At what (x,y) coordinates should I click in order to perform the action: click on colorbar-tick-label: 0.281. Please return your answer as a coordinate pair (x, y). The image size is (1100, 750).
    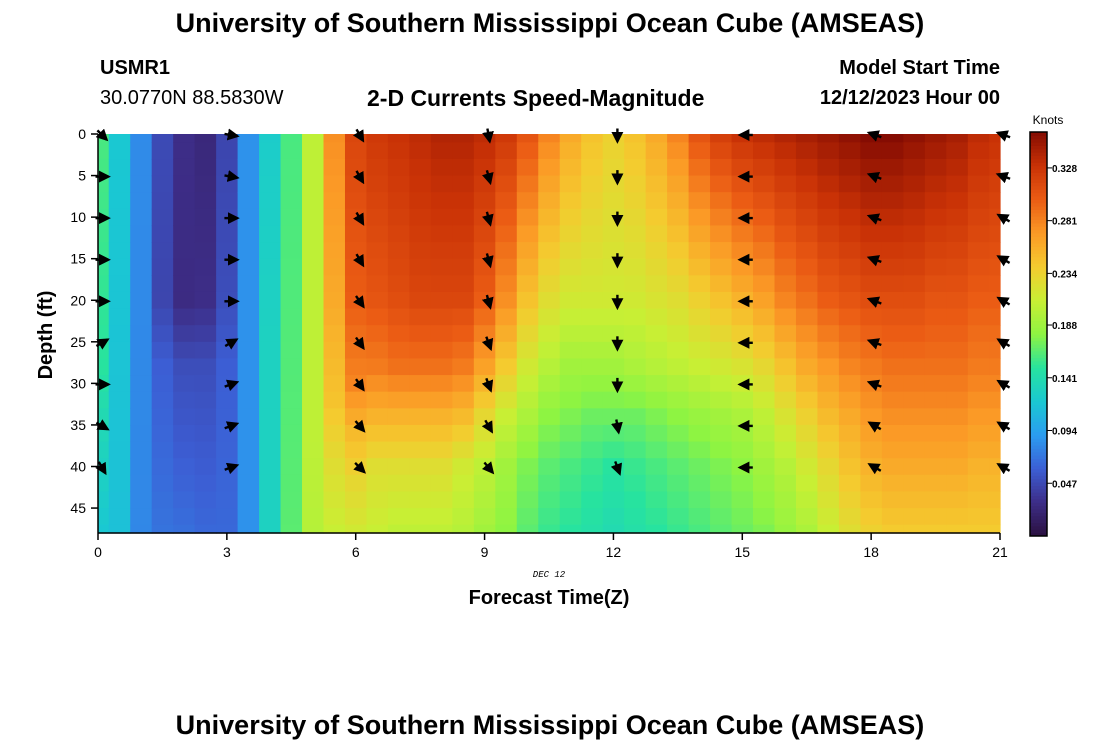
    Looking at the image, I should click on (1064, 222).